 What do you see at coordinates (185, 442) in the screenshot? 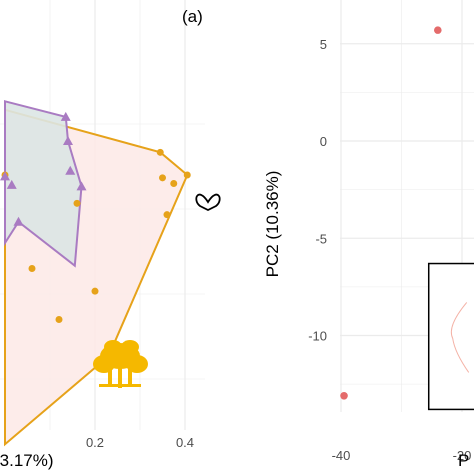
I see `left-x-tick-label: 0.4` at bounding box center [185, 442].